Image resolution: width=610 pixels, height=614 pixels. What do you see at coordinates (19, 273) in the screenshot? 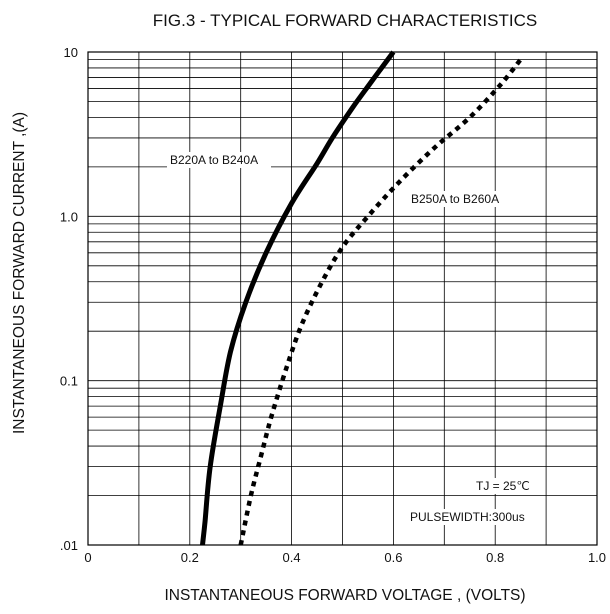
I see `y-axis-label: INSTANTANEOUS FORWARD CURRENT ,(A)` at bounding box center [19, 273].